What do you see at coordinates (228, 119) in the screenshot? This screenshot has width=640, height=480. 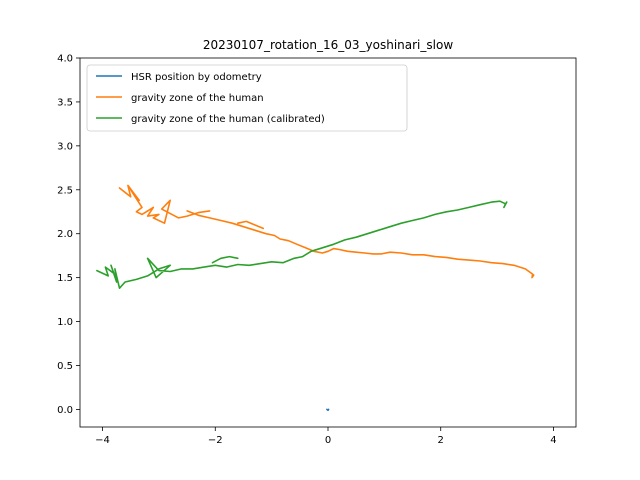 I see `legend-label-2: gravity zone of the human (calibrated)` at bounding box center [228, 119].